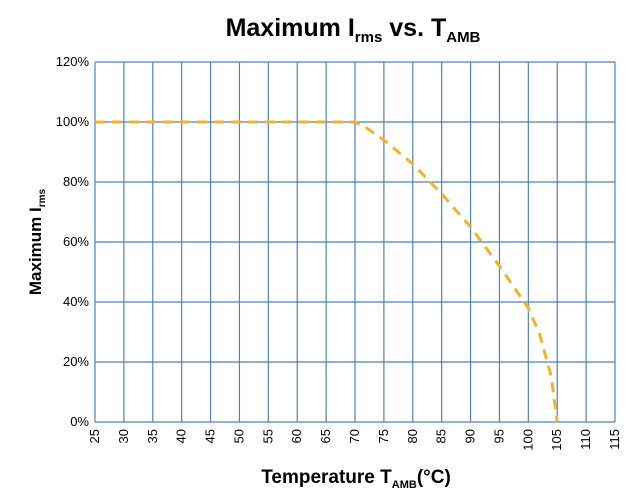 The image size is (629, 493). I want to click on x-tick-label: 95, so click(498, 436).